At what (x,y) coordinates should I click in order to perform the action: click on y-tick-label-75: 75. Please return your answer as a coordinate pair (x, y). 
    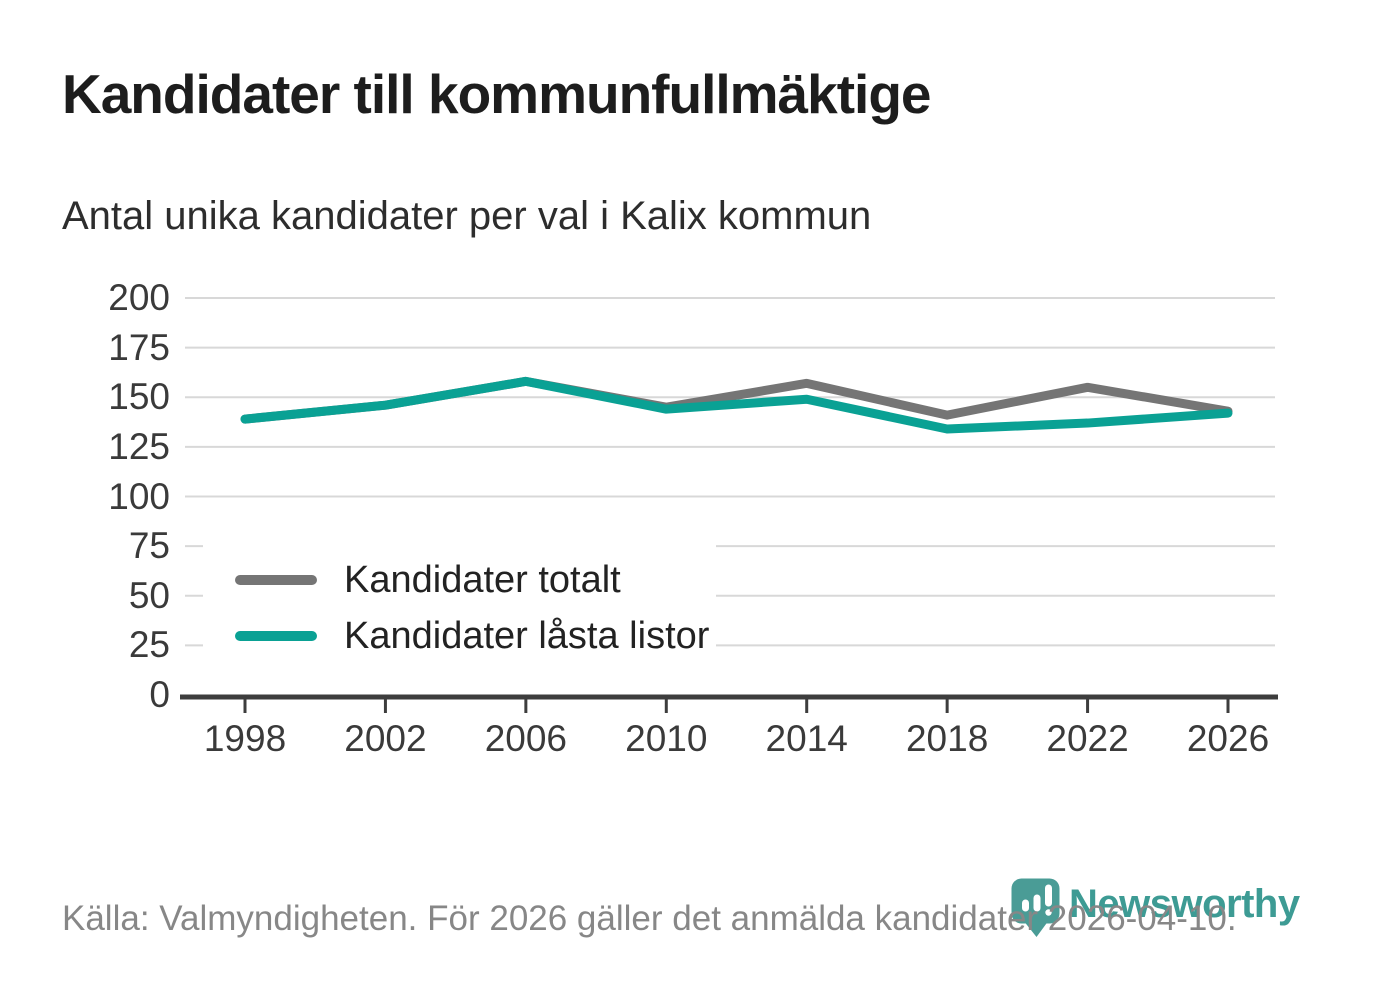
    Looking at the image, I should click on (149, 546).